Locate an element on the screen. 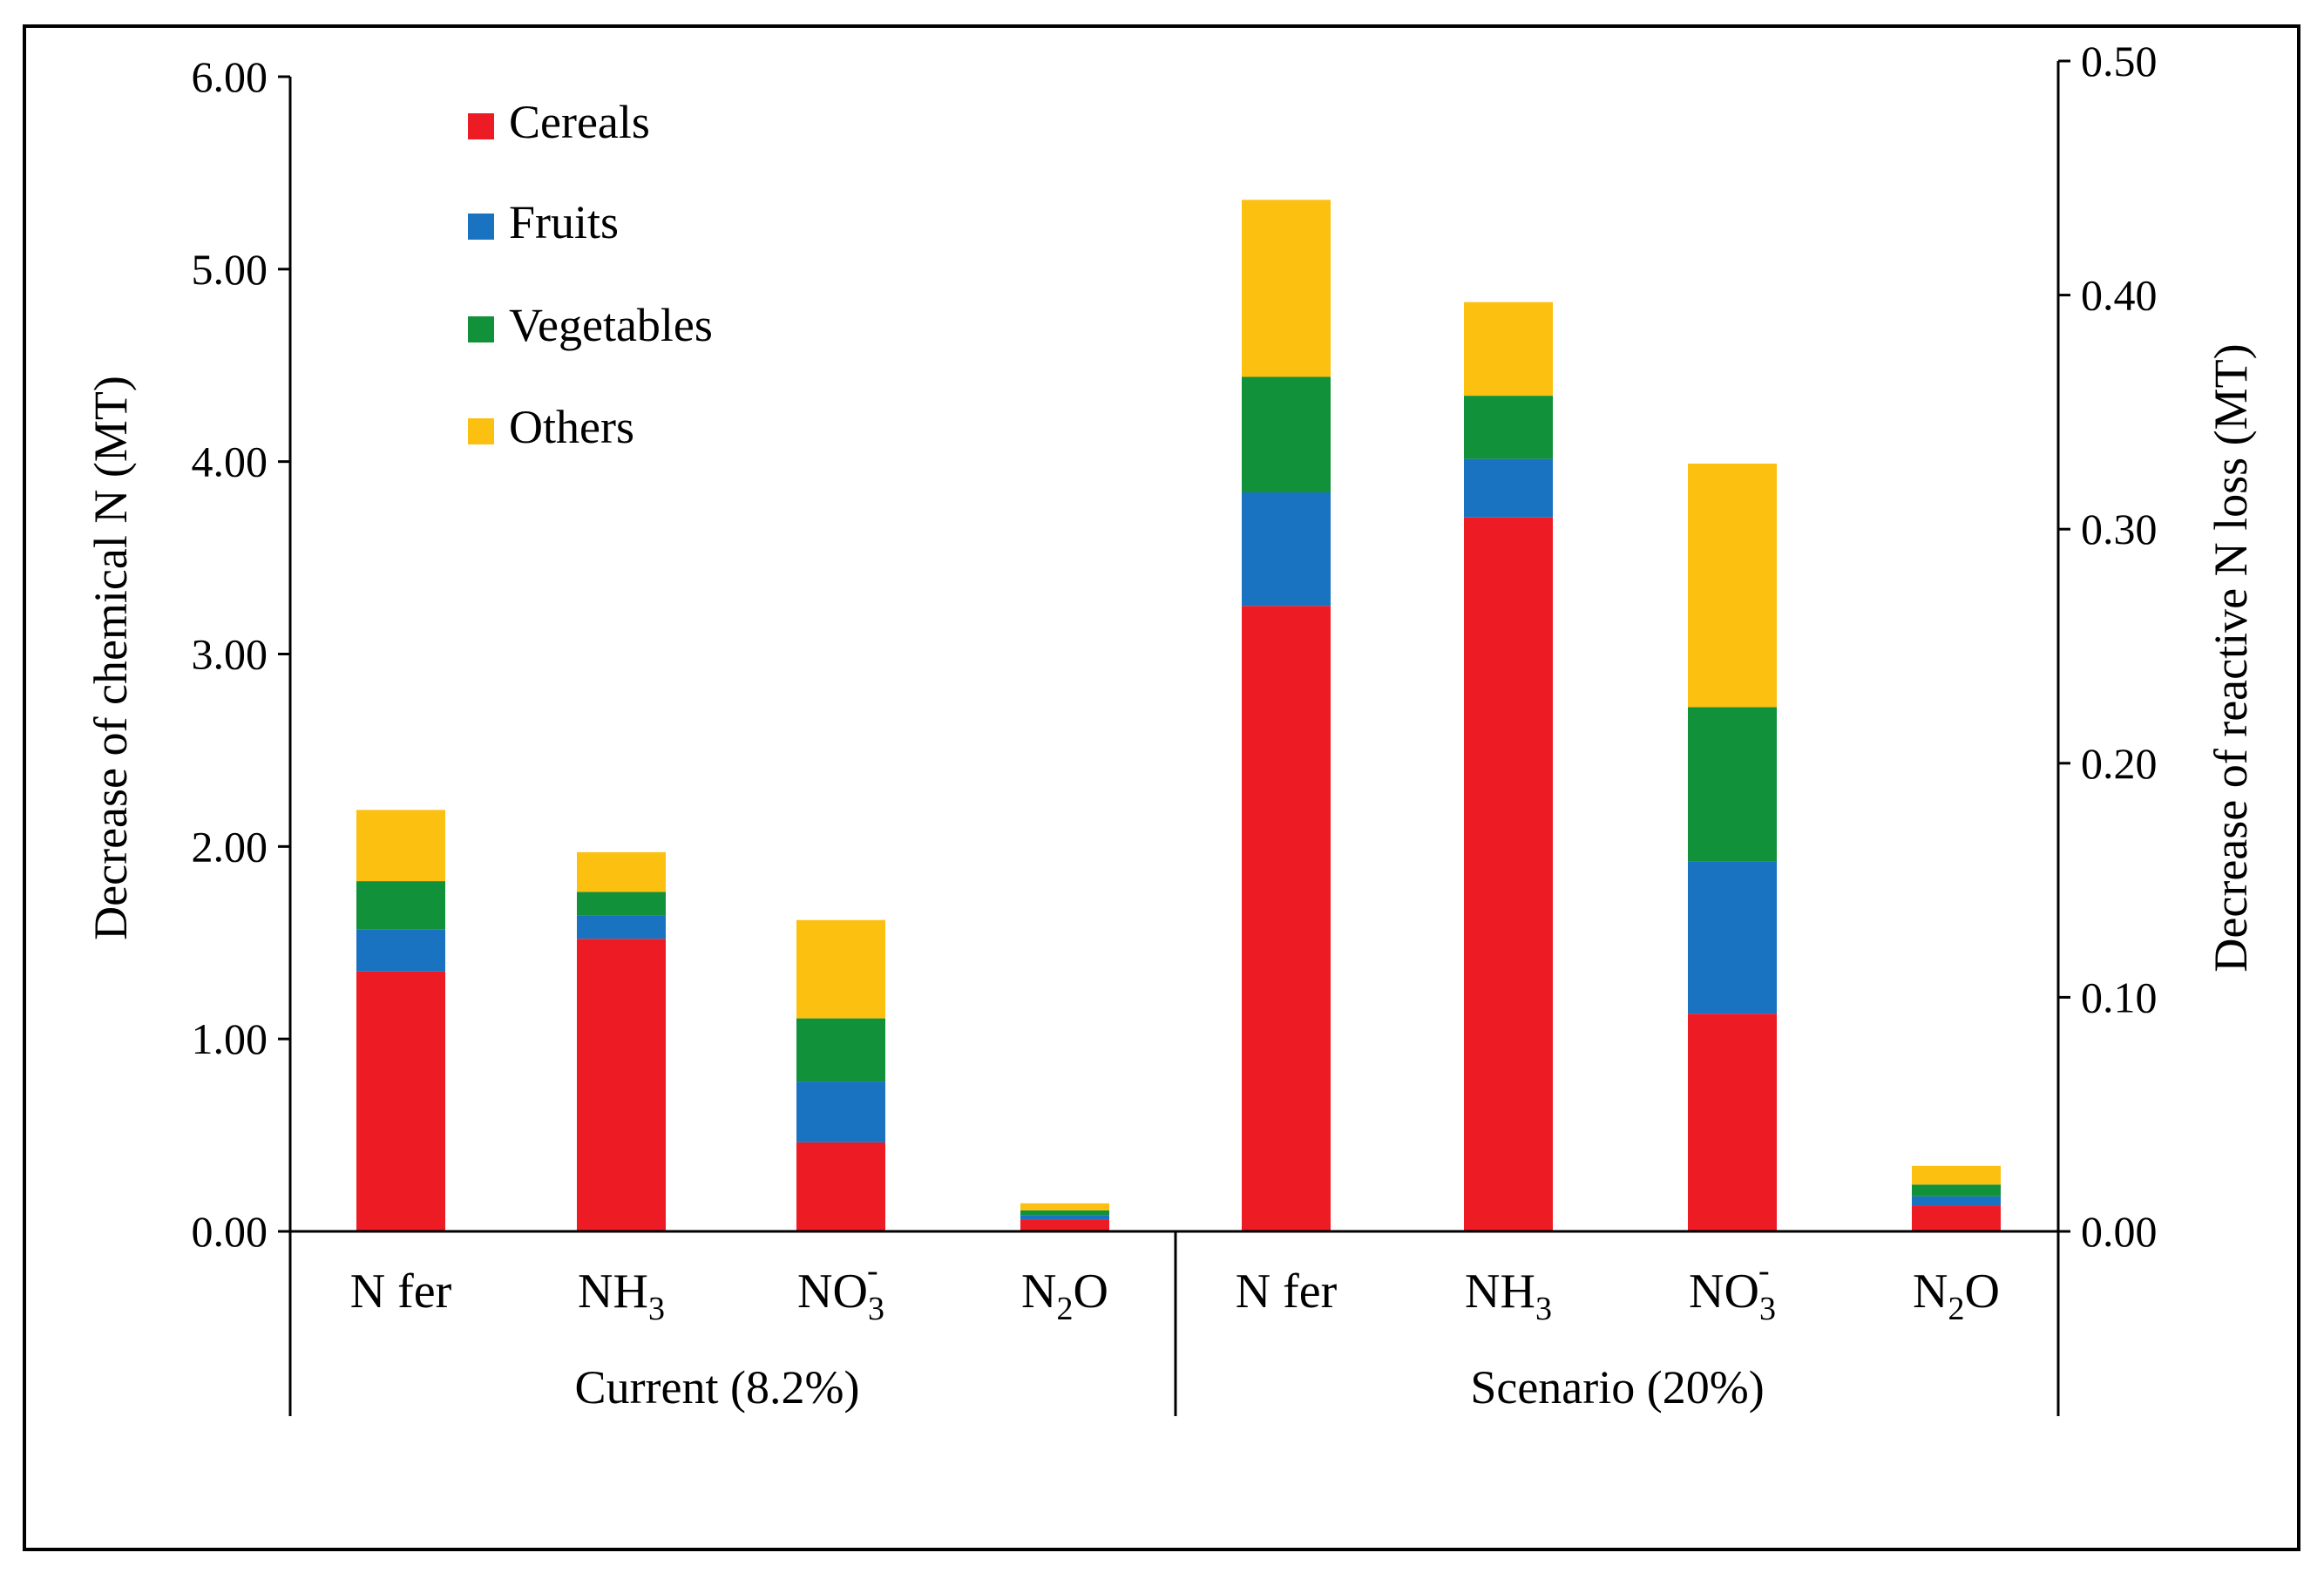 The image size is (2324, 1573). right-axis-tick-label: 0.30 is located at coordinates (2119, 529).